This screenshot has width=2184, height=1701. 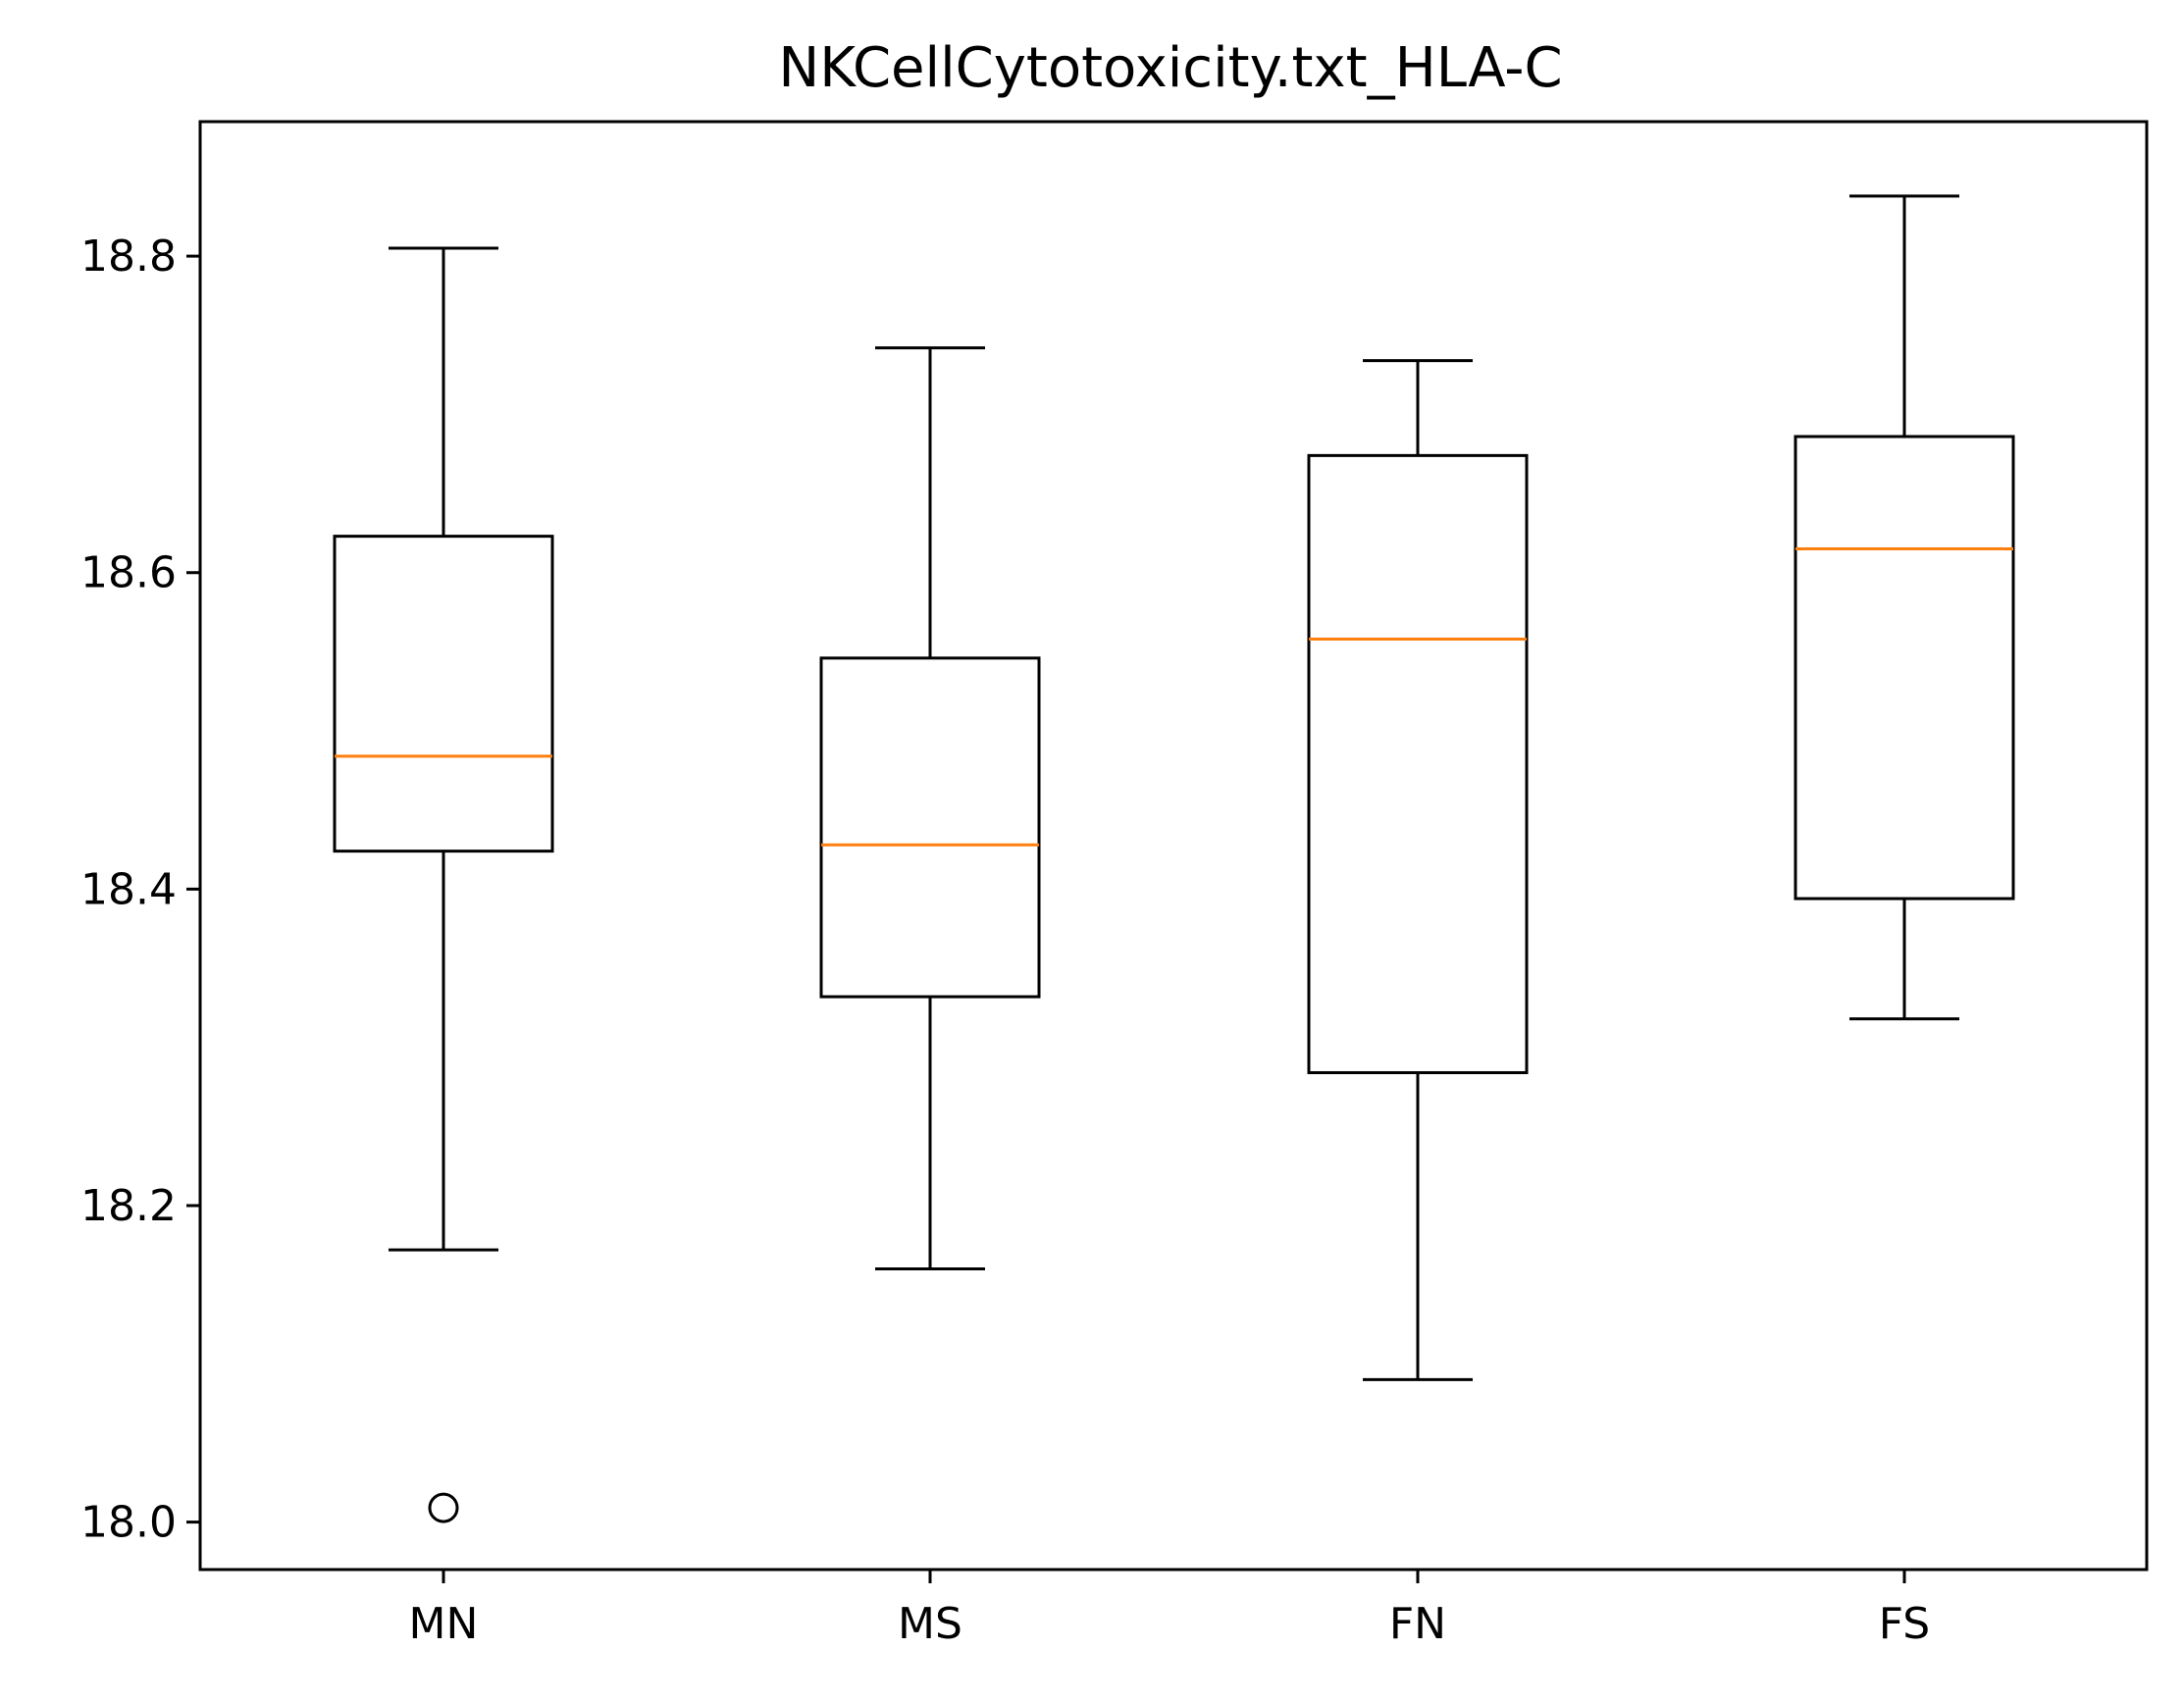 I want to click on y-tick-label-2: 18.4, so click(x=128, y=889).